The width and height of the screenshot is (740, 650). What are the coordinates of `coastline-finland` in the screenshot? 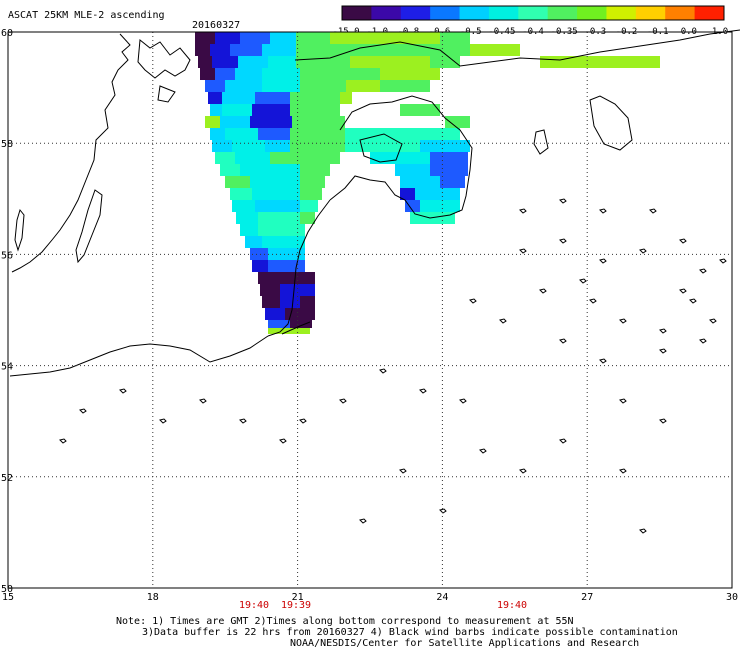 It's located at (517, 48).